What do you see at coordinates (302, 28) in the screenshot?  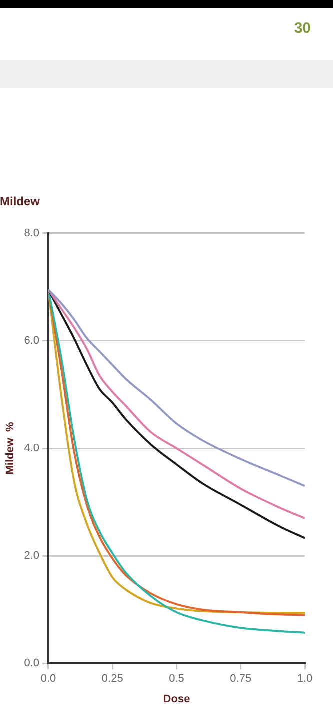 I see `text: 30` at bounding box center [302, 28].